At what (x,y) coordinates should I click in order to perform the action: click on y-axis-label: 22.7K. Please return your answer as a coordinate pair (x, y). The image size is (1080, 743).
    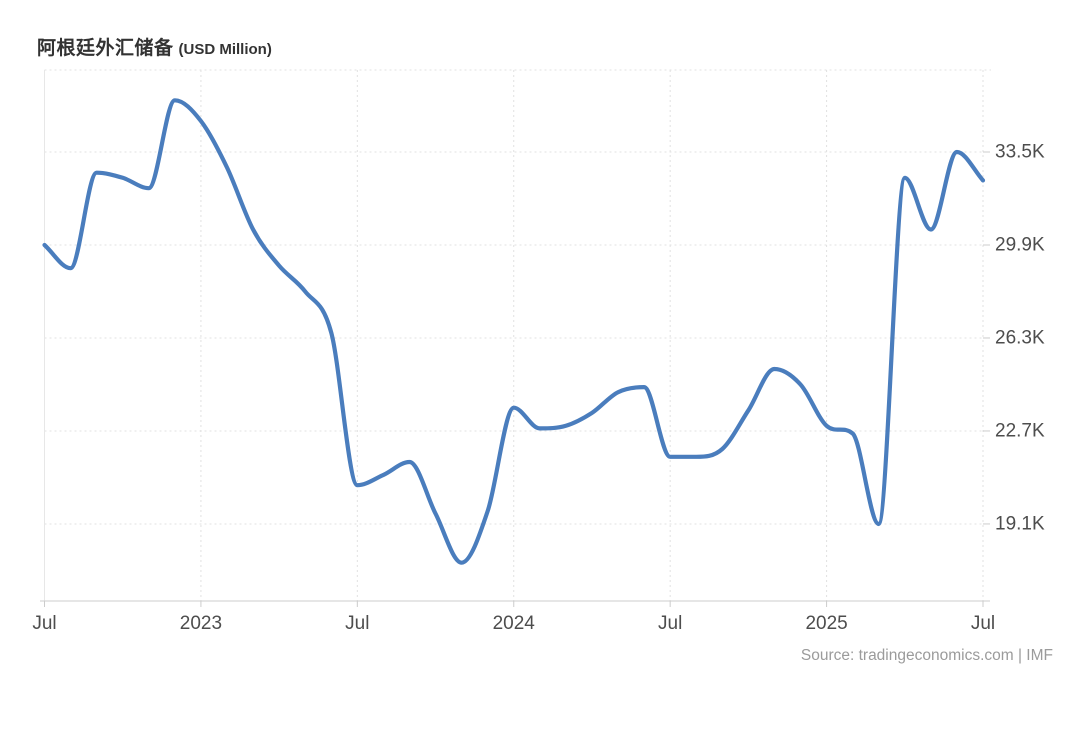
    Looking at the image, I should click on (1020, 430).